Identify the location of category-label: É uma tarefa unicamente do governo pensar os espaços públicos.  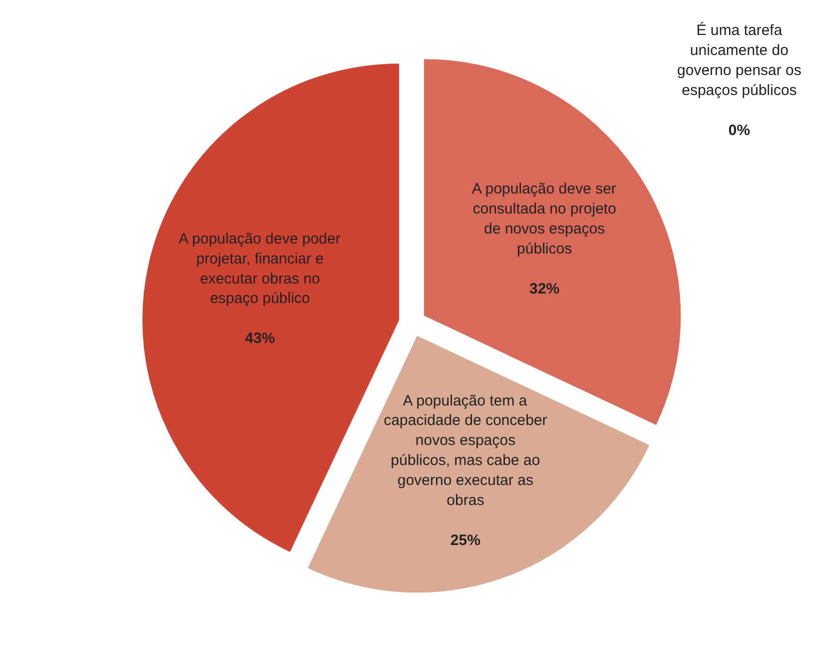
(739, 60).